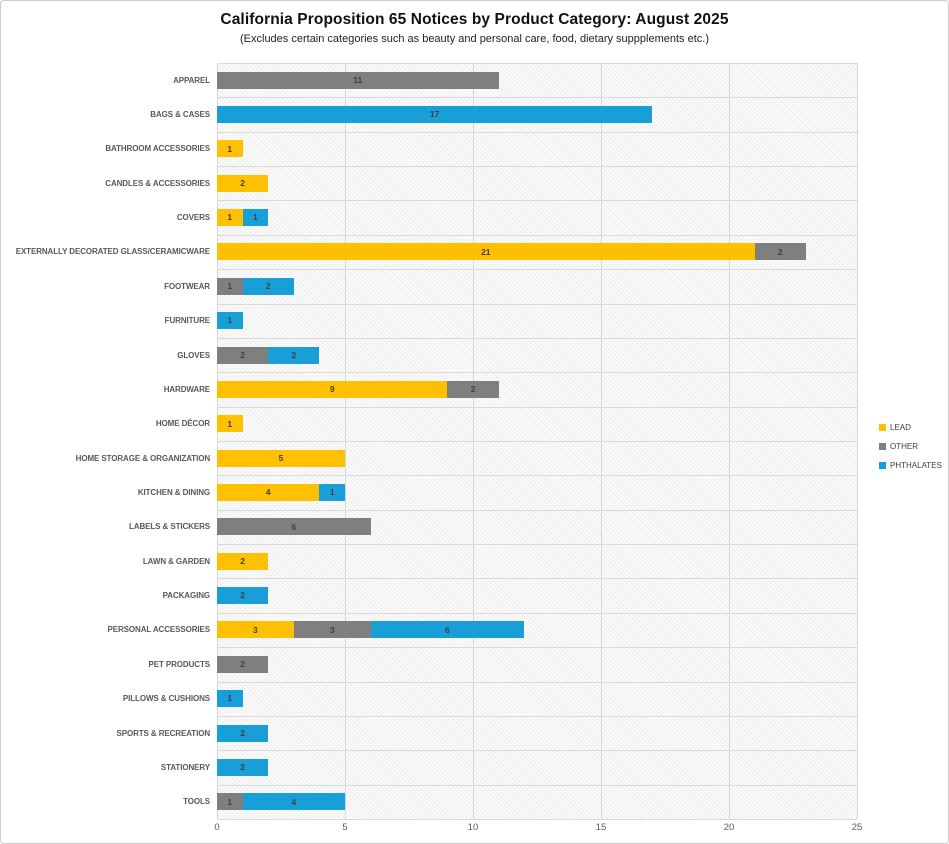 This screenshot has height=844, width=949. I want to click on category-label: PERSONAL ACCESSORIES, so click(159, 630).